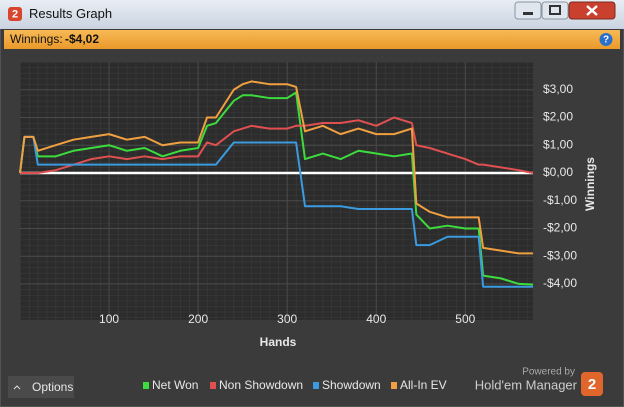 Image resolution: width=624 pixels, height=407 pixels. What do you see at coordinates (287, 319) in the screenshot?
I see `x-tick-label: 300` at bounding box center [287, 319].